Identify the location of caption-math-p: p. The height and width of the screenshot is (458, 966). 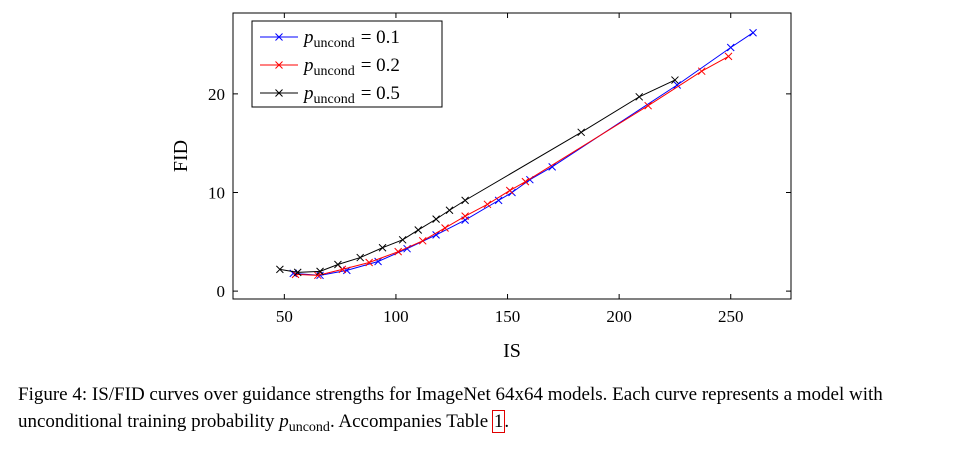
(284, 421).